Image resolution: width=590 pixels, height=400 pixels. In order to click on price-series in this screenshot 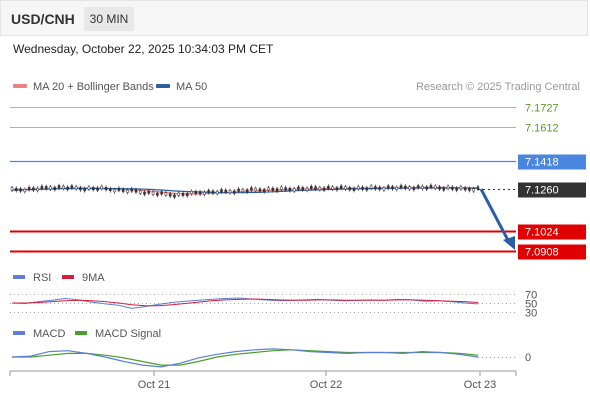, I will do `click(245, 191)`.